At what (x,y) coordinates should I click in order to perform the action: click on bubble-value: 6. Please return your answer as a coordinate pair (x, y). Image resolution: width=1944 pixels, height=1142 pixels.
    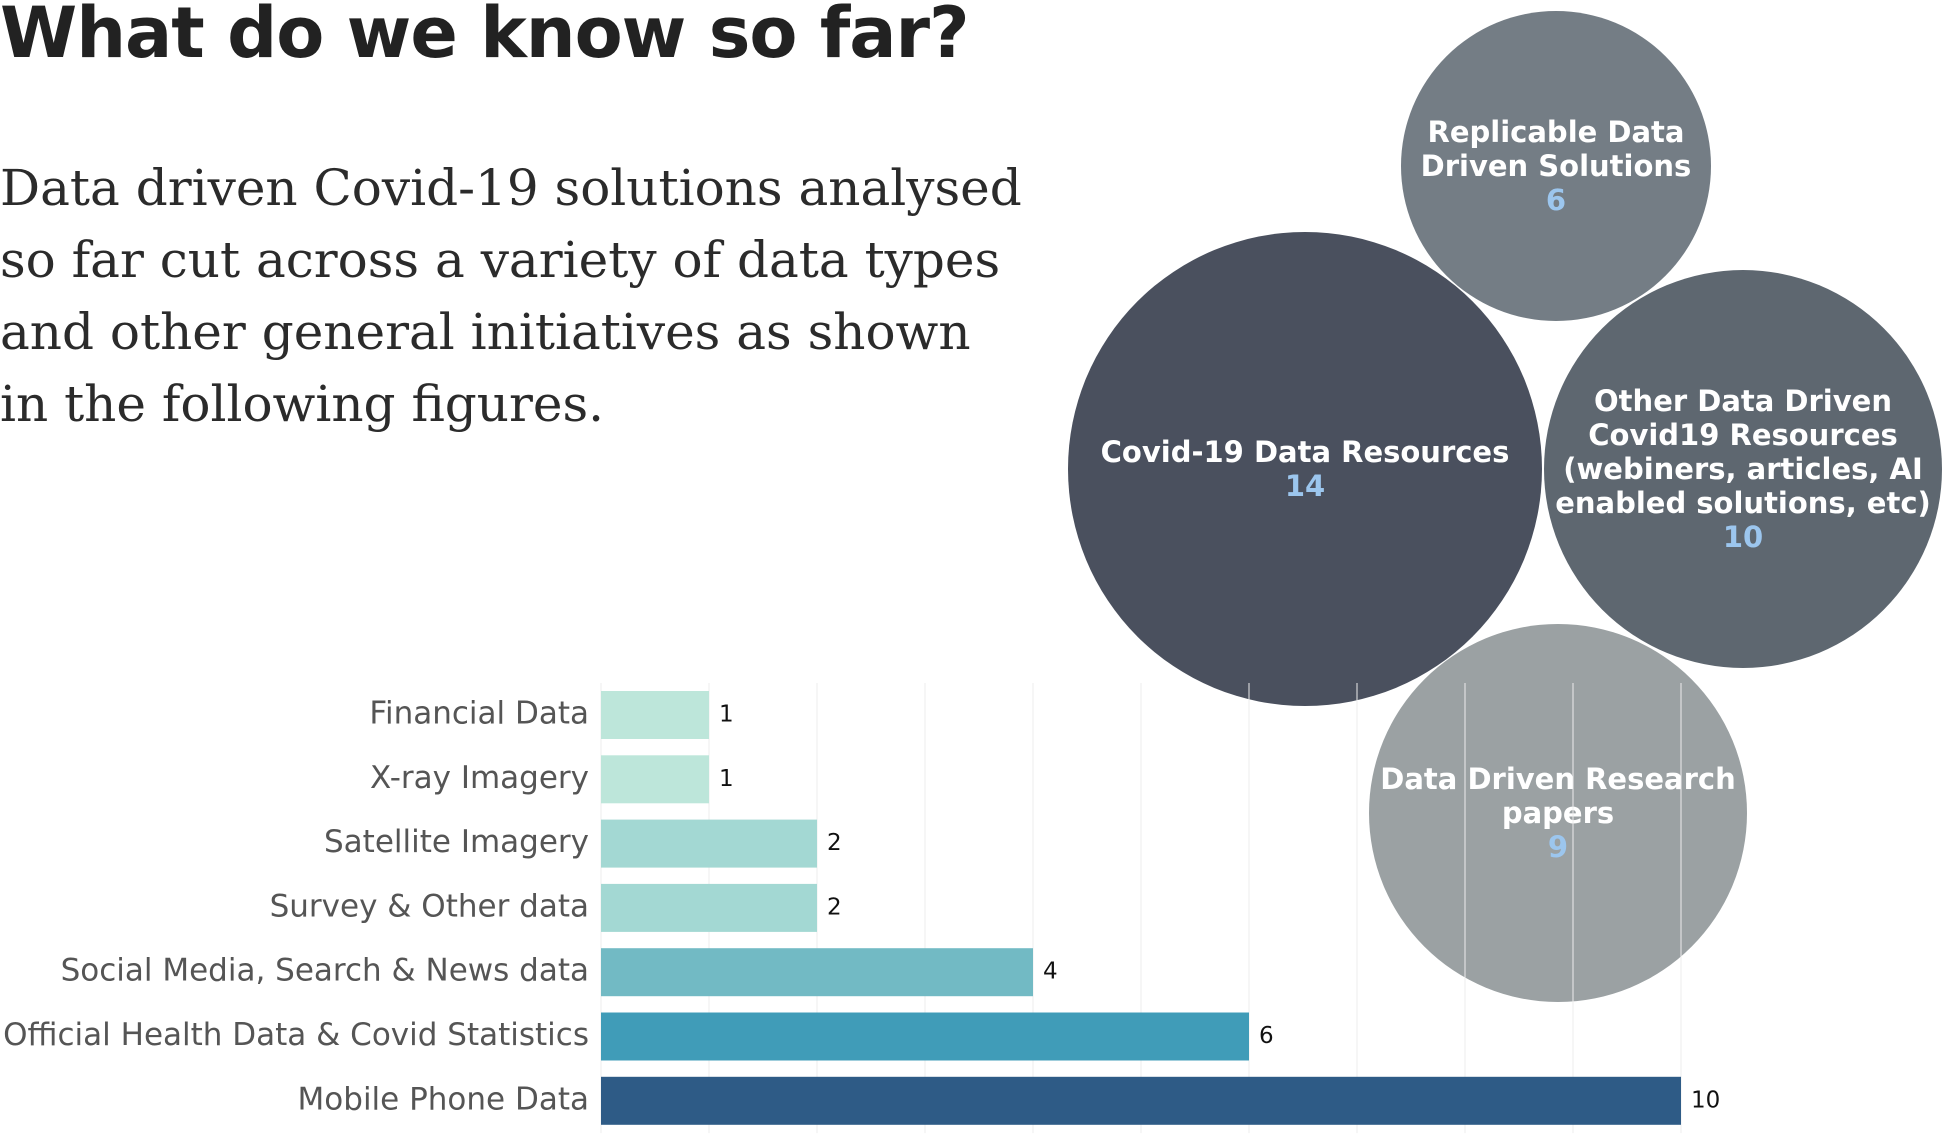
    Looking at the image, I should click on (1556, 200).